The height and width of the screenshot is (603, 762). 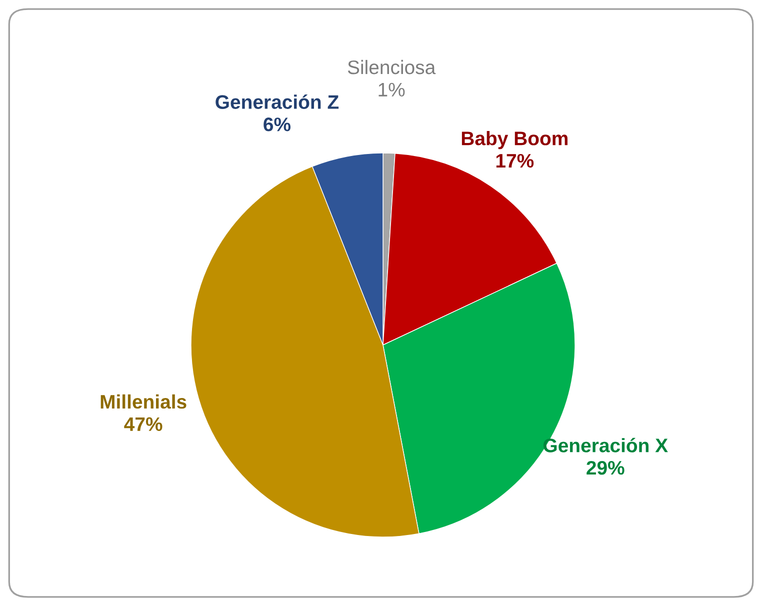 What do you see at coordinates (515, 161) in the screenshot?
I see `data-label: 17%` at bounding box center [515, 161].